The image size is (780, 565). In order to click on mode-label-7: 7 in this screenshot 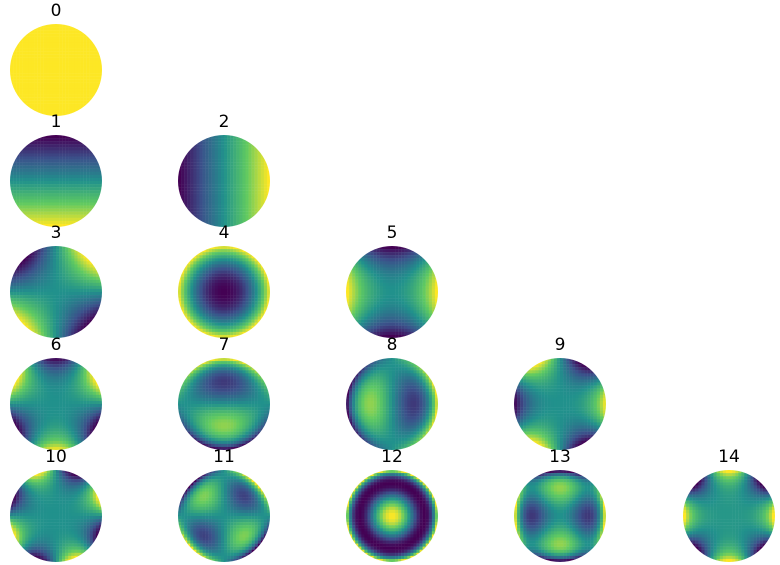, I will do `click(224, 345)`.